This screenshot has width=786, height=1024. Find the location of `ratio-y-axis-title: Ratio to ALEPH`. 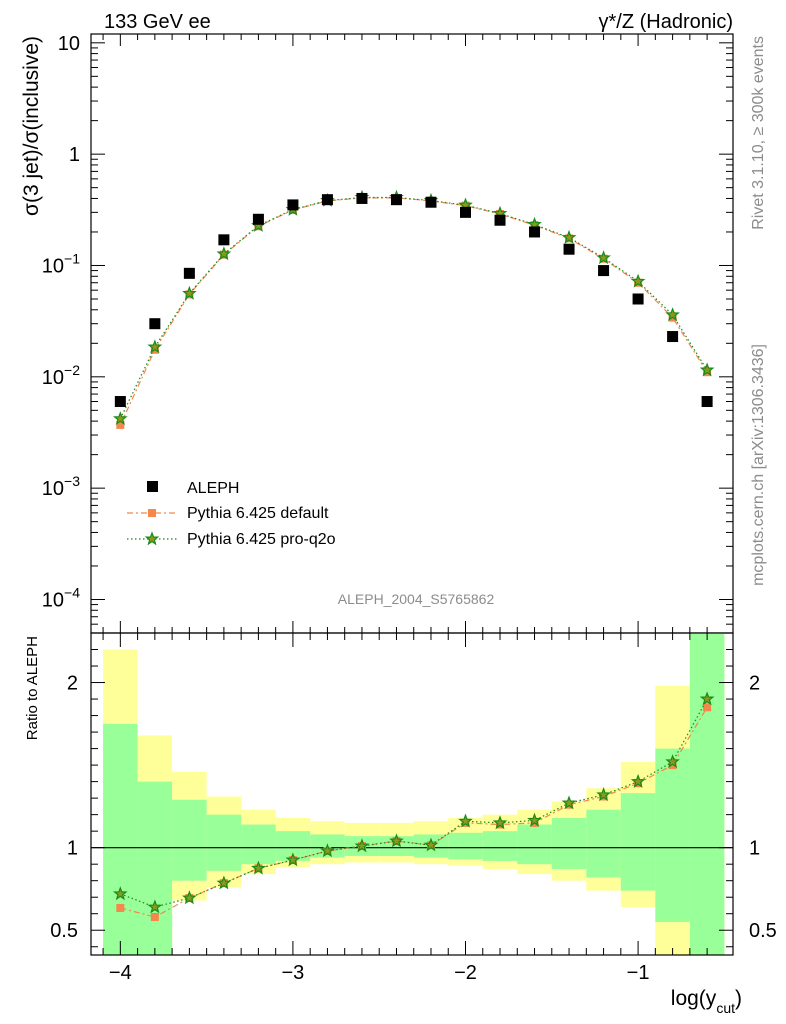

ratio-y-axis-title: Ratio to ALEPH is located at coordinates (32, 688).